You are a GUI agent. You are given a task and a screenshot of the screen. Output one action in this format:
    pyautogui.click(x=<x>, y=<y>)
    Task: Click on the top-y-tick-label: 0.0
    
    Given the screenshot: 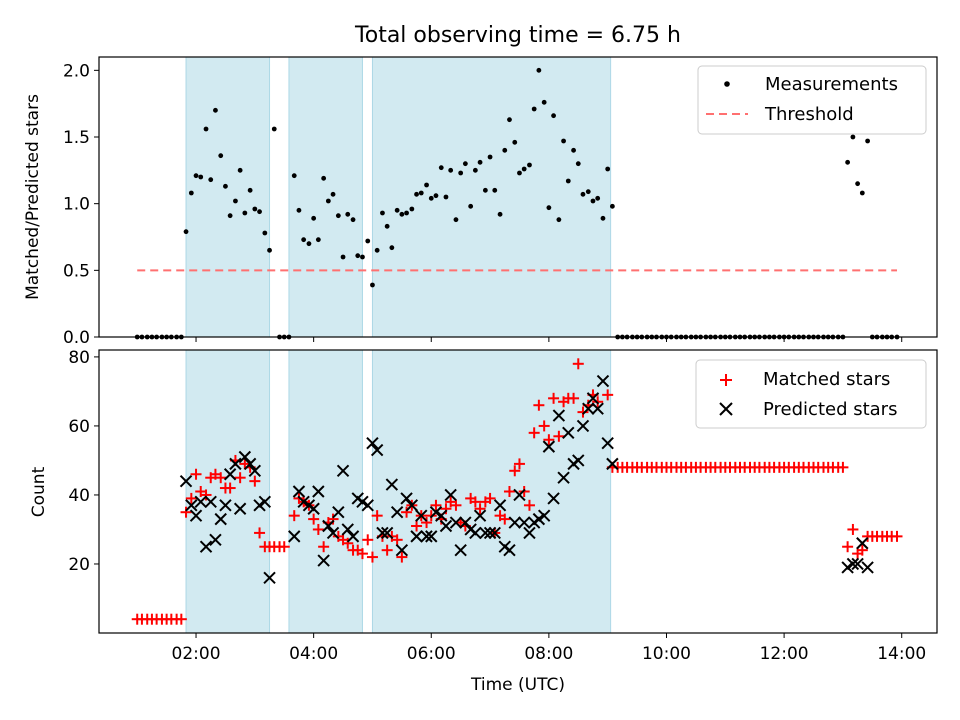 What is the action you would take?
    pyautogui.click(x=76, y=338)
    